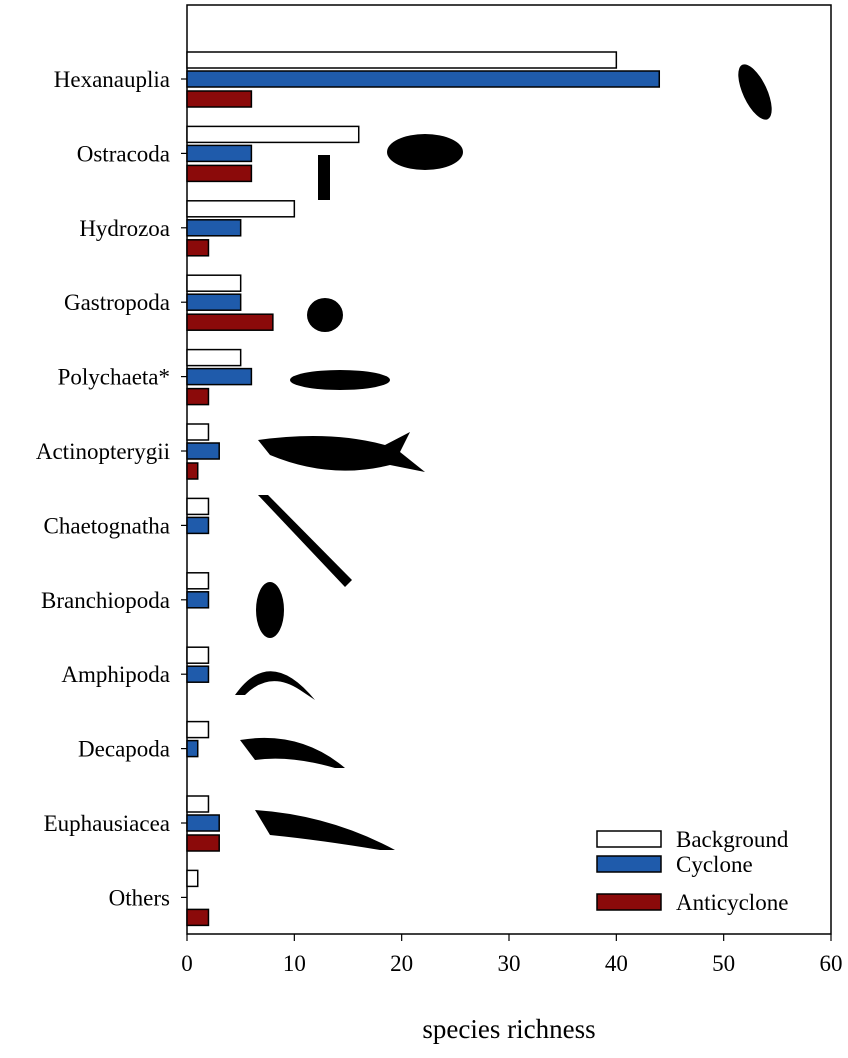 This screenshot has width=848, height=1058. What do you see at coordinates (325, 315) in the screenshot?
I see `gastropod-icon` at bounding box center [325, 315].